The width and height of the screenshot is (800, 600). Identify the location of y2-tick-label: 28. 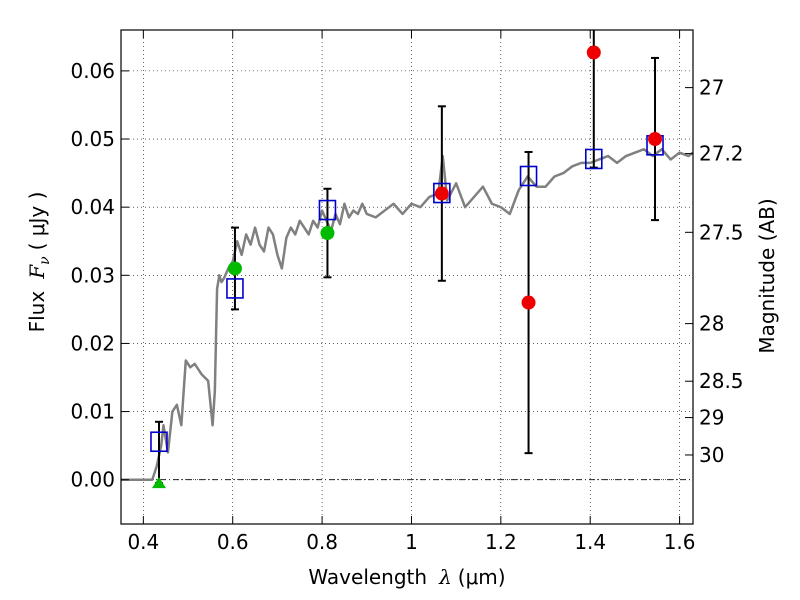
(711, 324).